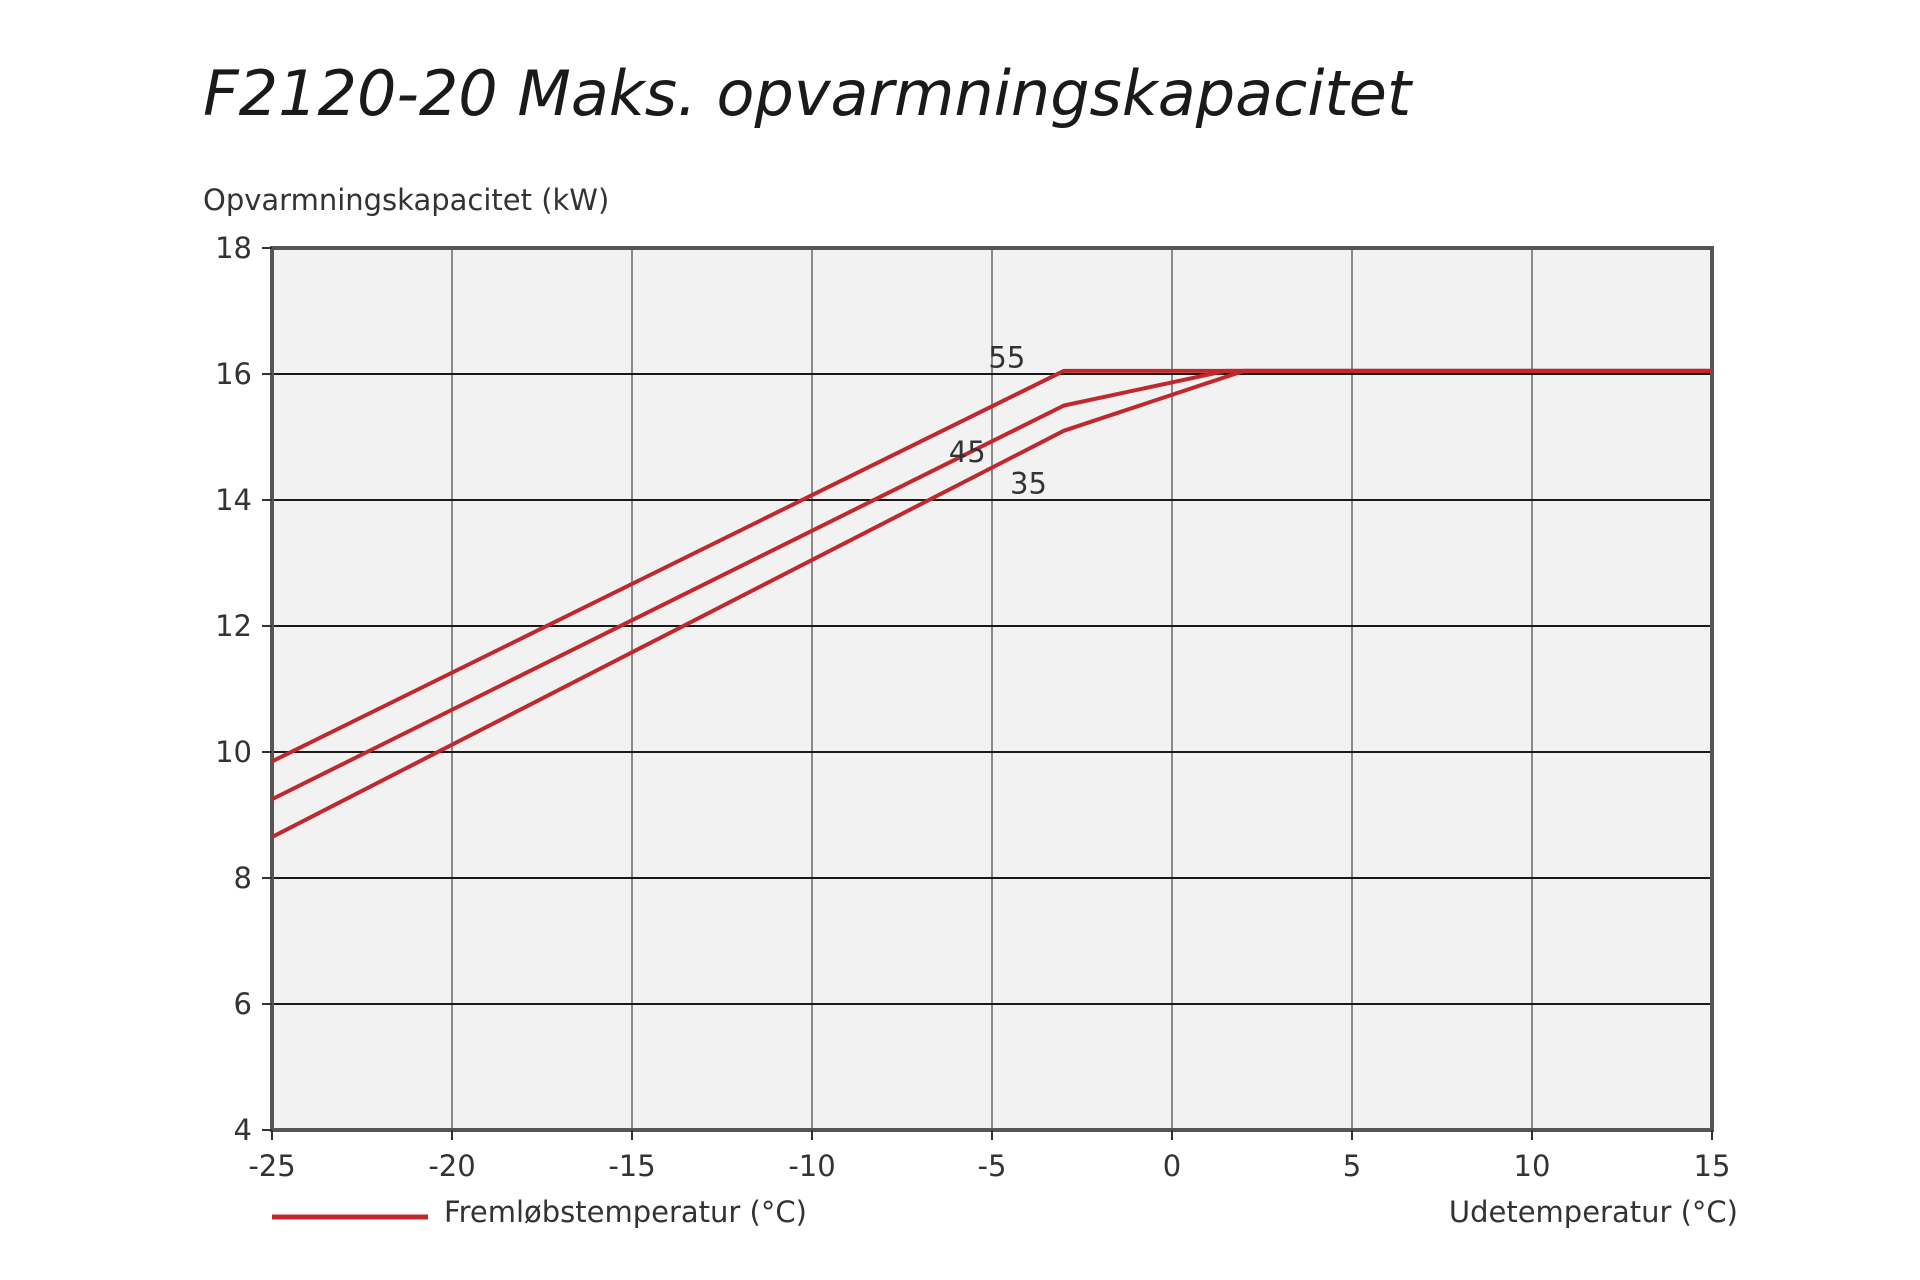 This screenshot has width=1920, height=1280. I want to click on x-tick-label: -5, so click(992, 1166).